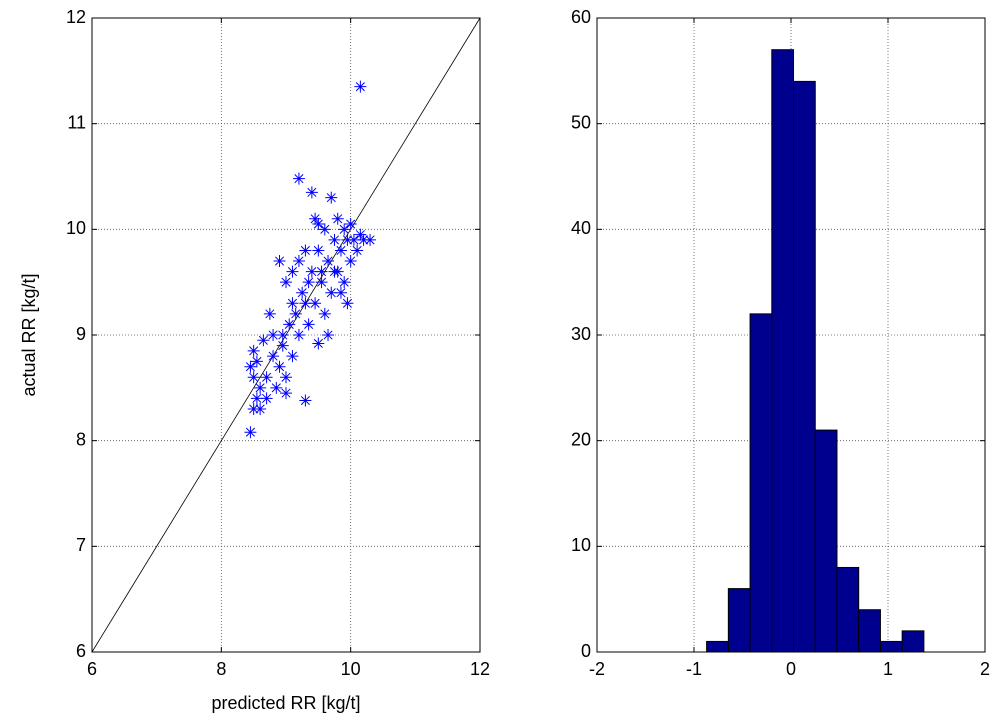  I want to click on y-tick-label: 9, so click(81, 334).